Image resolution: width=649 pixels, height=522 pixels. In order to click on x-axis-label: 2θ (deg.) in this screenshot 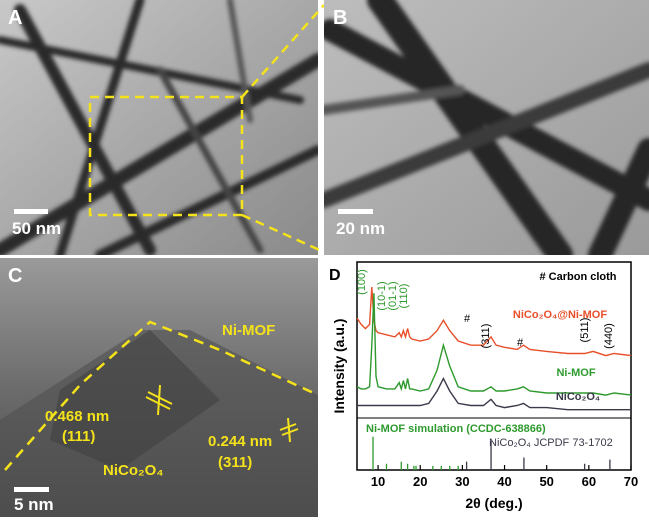, I will do `click(493, 503)`.